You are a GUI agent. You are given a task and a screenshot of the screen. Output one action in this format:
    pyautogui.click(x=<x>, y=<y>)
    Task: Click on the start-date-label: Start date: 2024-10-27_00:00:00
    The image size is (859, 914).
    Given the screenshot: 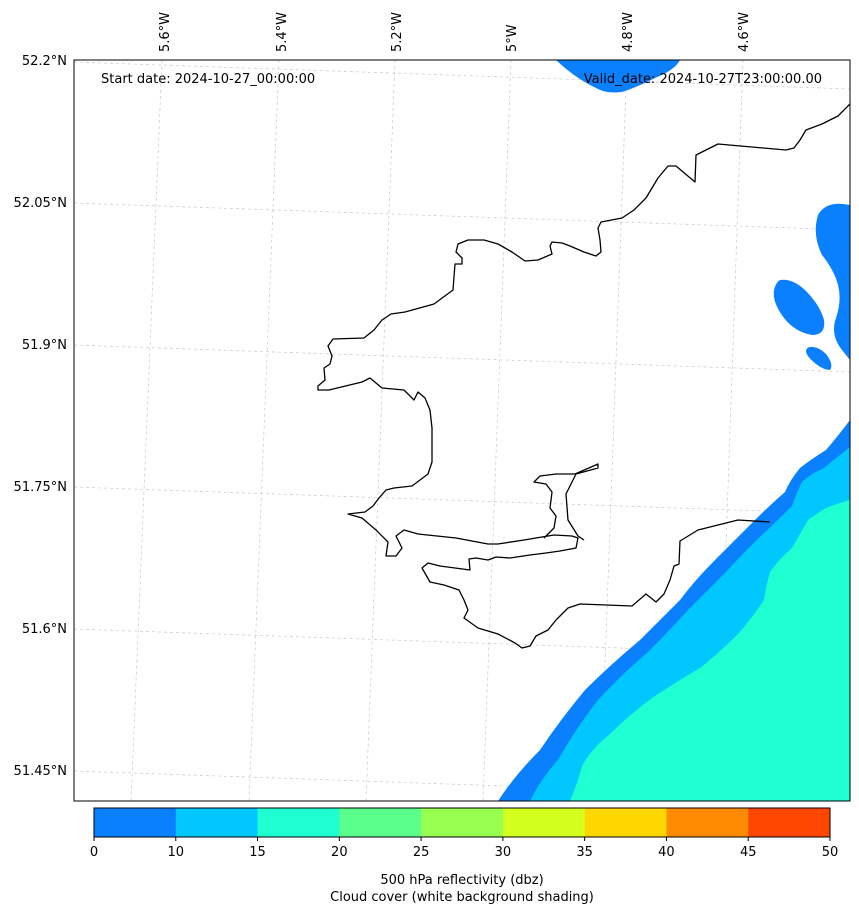 What is the action you would take?
    pyautogui.click(x=208, y=79)
    